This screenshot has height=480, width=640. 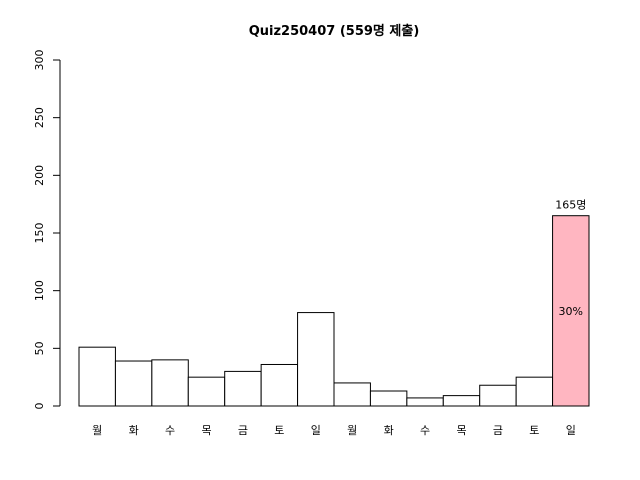 I want to click on y-tick-label: 300, so click(x=39, y=60).